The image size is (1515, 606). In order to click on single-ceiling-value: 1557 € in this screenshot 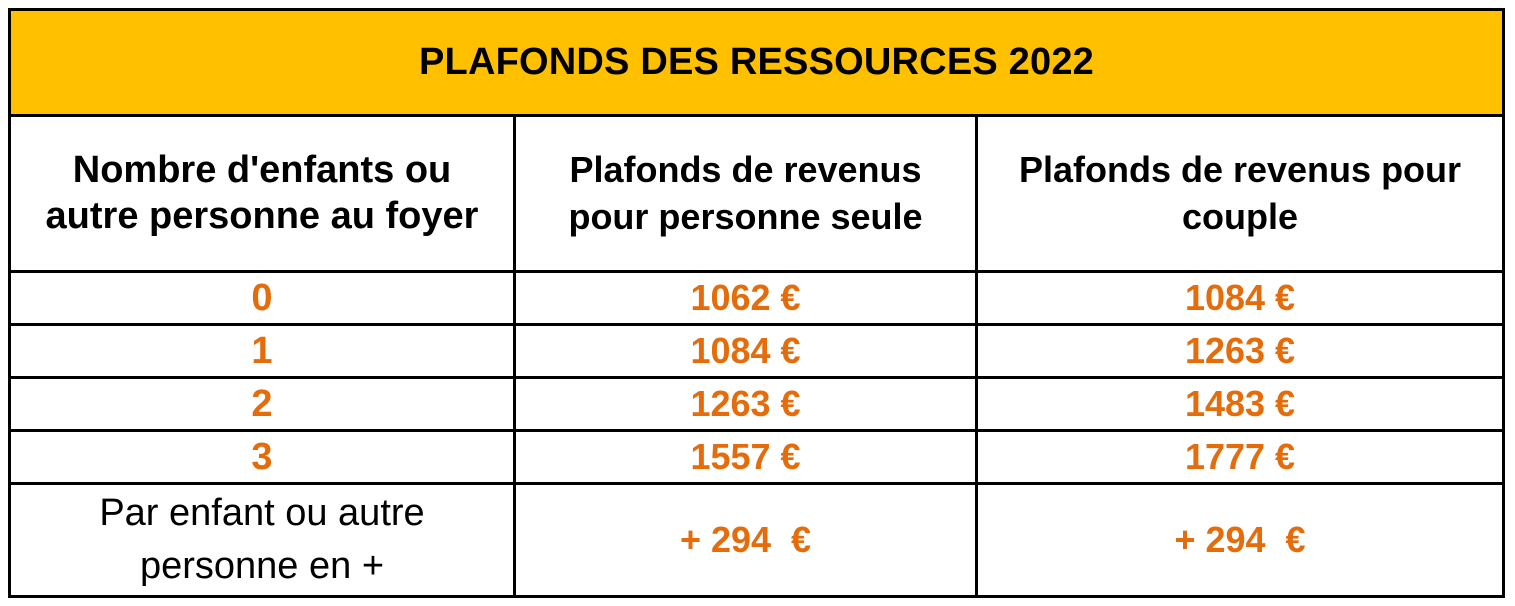, I will do `click(745, 456)`.